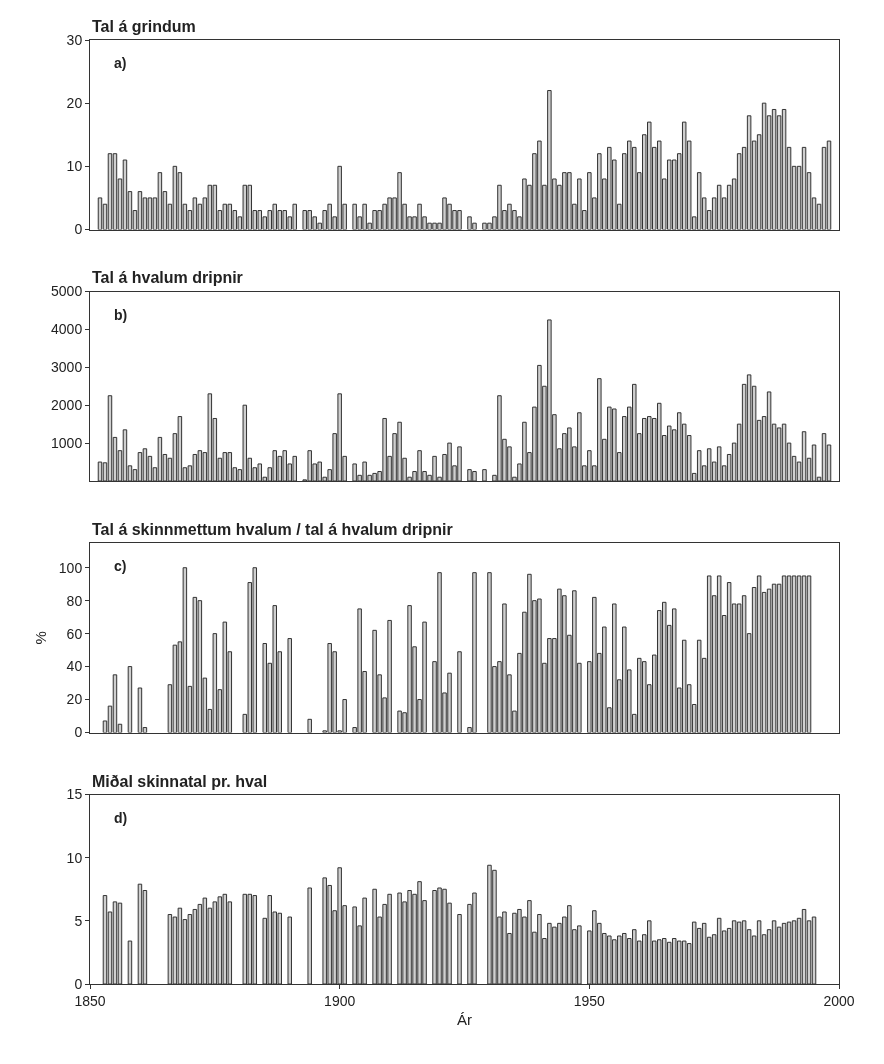  What do you see at coordinates (67, 443) in the screenshot?
I see `y-tick-label: 1000` at bounding box center [67, 443].